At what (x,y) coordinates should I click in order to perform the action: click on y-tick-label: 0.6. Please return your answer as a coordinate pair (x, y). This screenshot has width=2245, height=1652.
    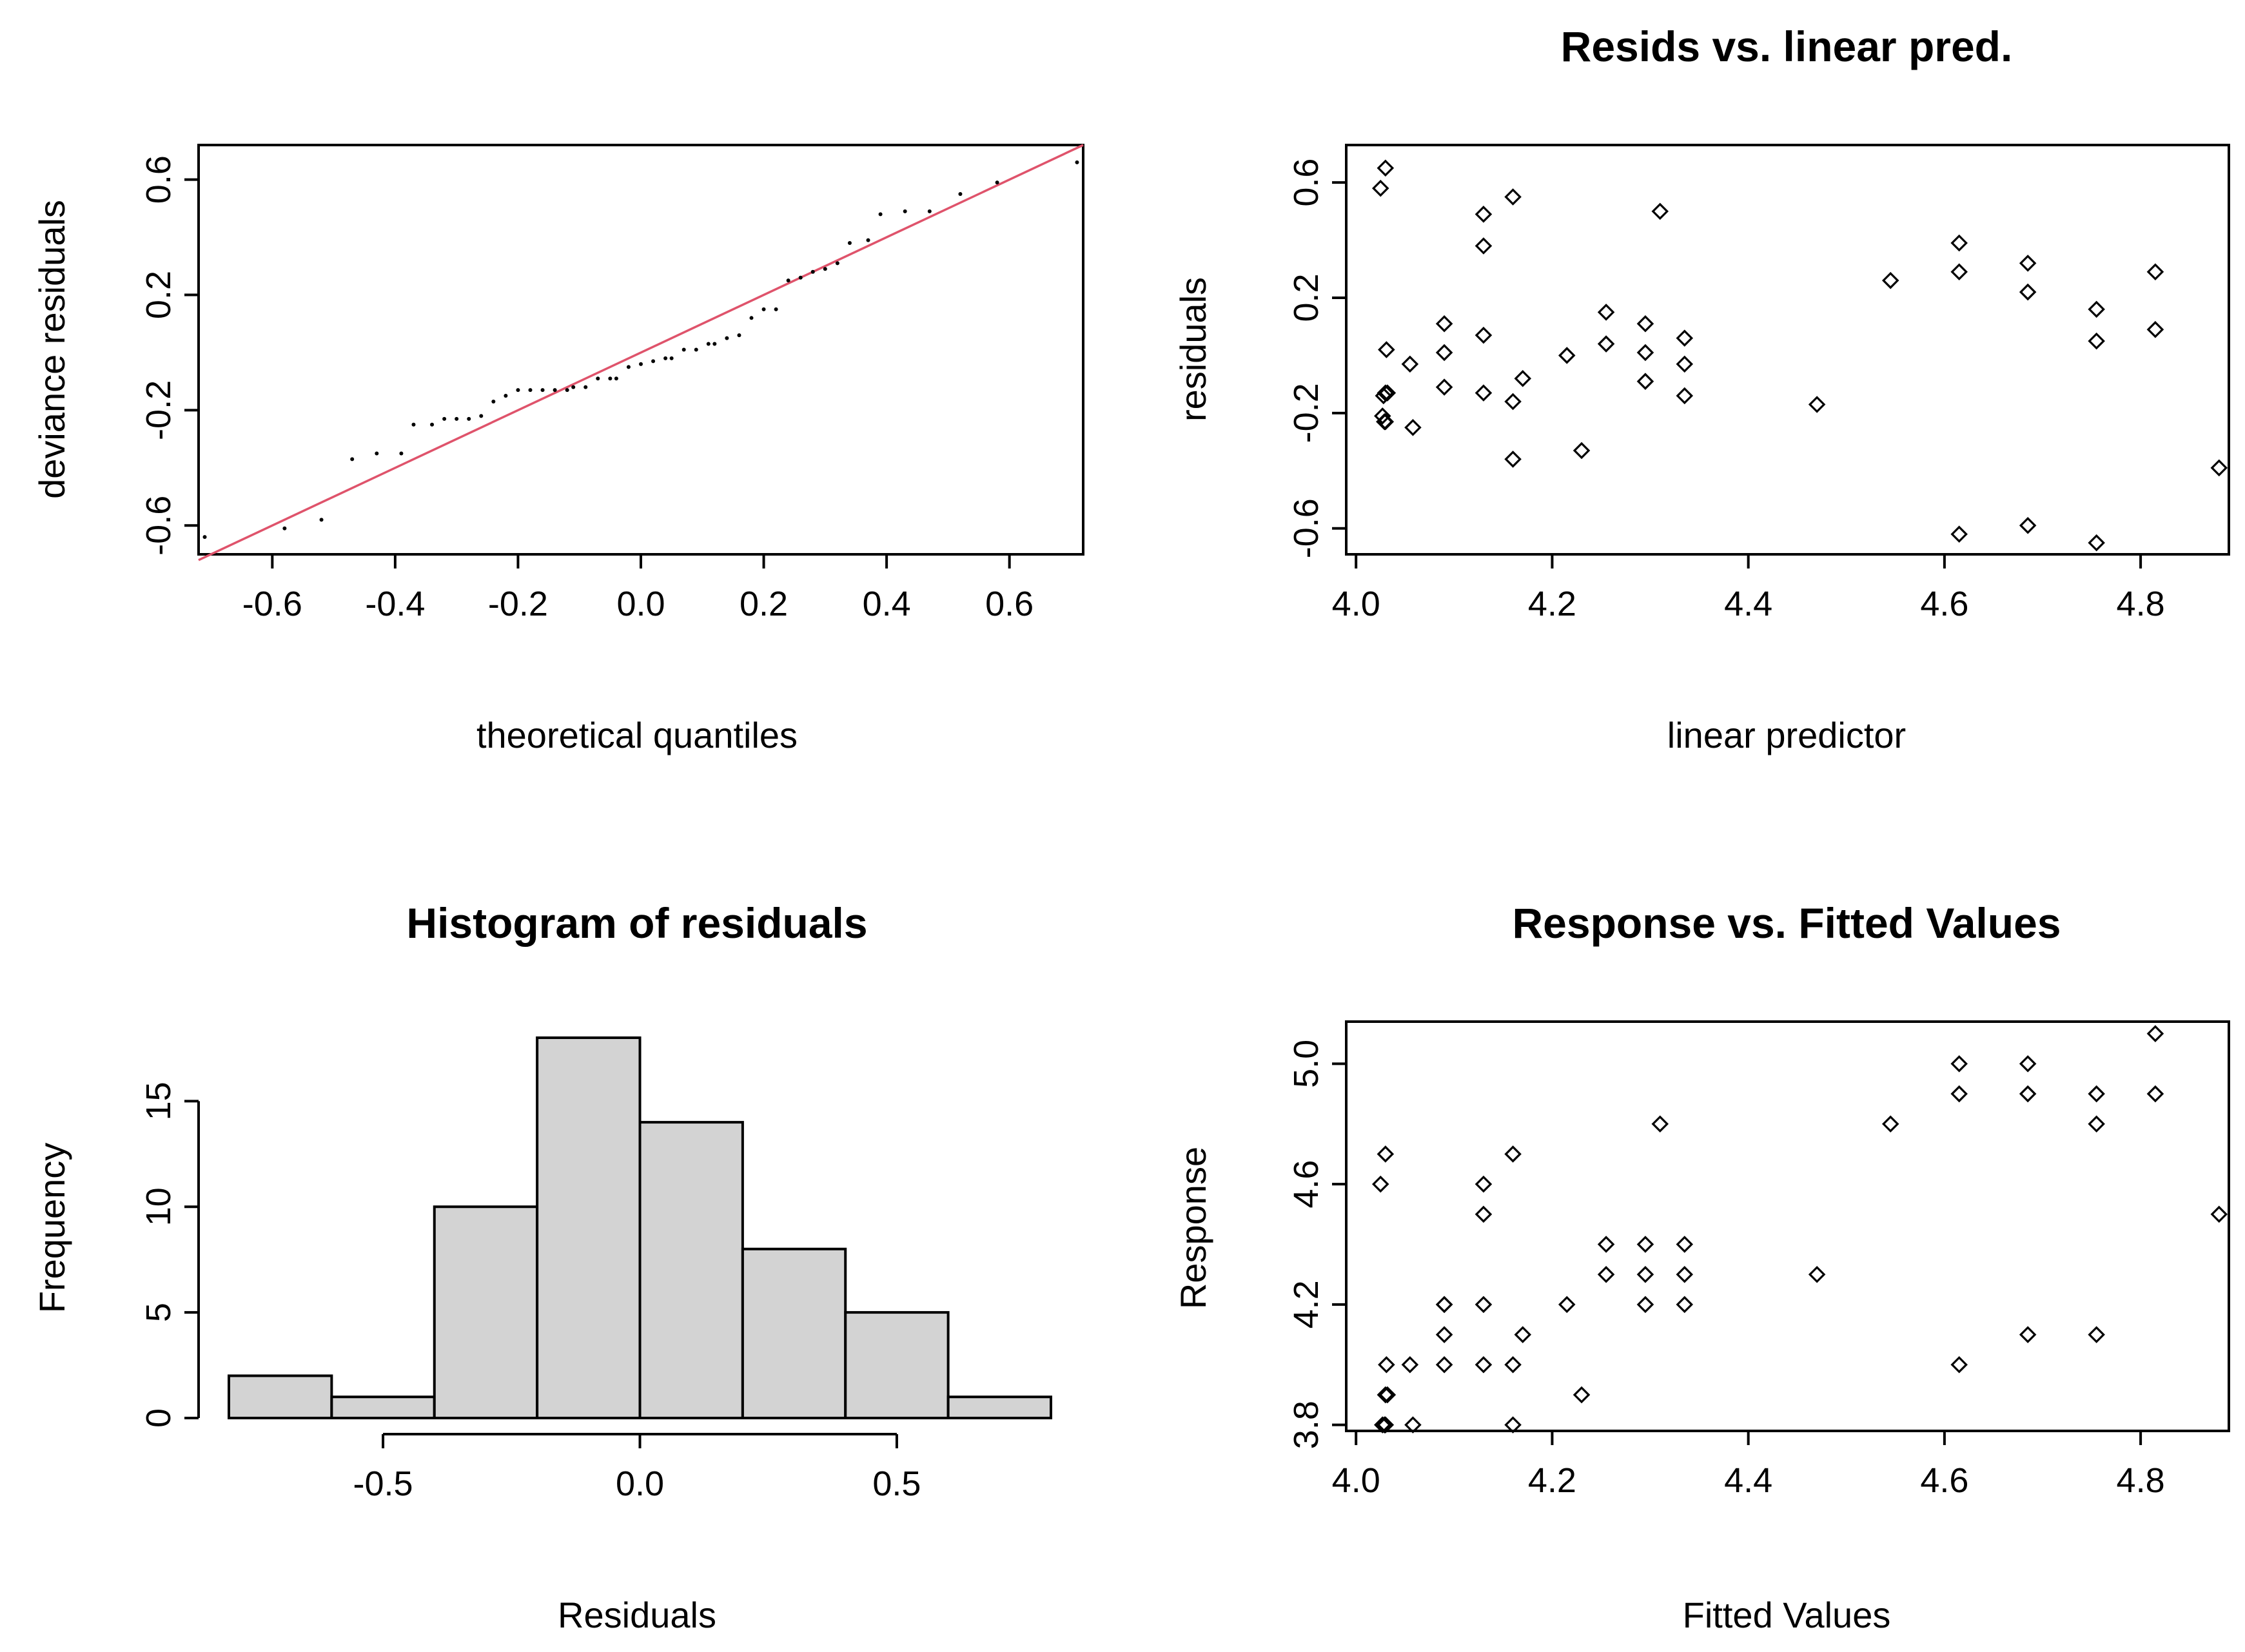
    Looking at the image, I should click on (158, 179).